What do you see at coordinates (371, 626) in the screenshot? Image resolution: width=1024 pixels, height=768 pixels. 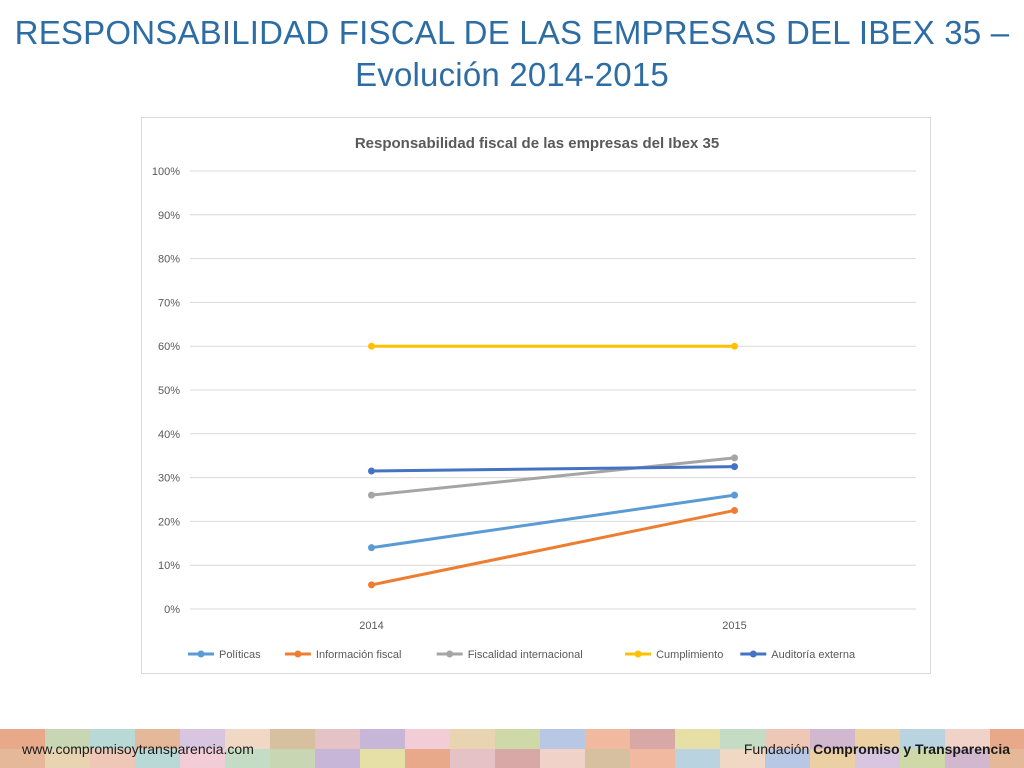 I see `x-tick-label: 2014` at bounding box center [371, 626].